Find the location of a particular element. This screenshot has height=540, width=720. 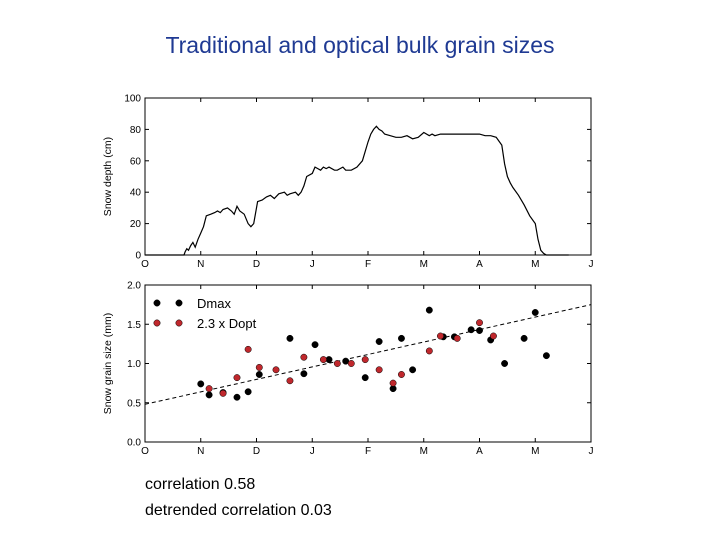

depth-xtick-label: N is located at coordinates (200, 264).